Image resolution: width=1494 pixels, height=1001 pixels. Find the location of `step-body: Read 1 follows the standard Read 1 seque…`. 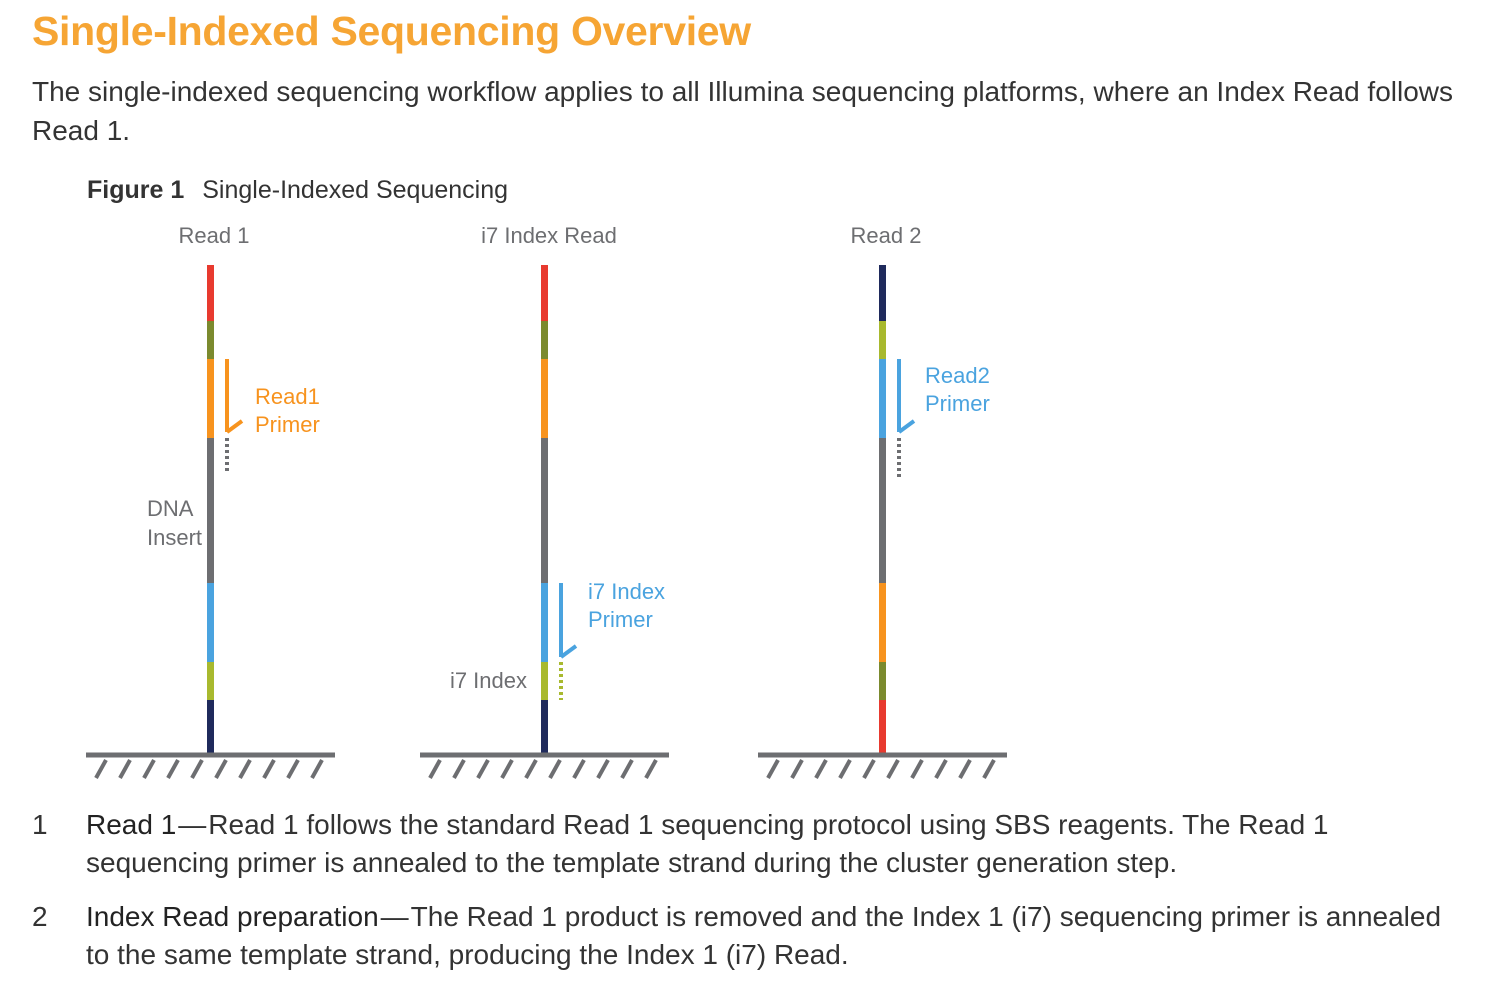

step-body: Read 1 follows the standard Read 1 seque… is located at coordinates (707, 843).